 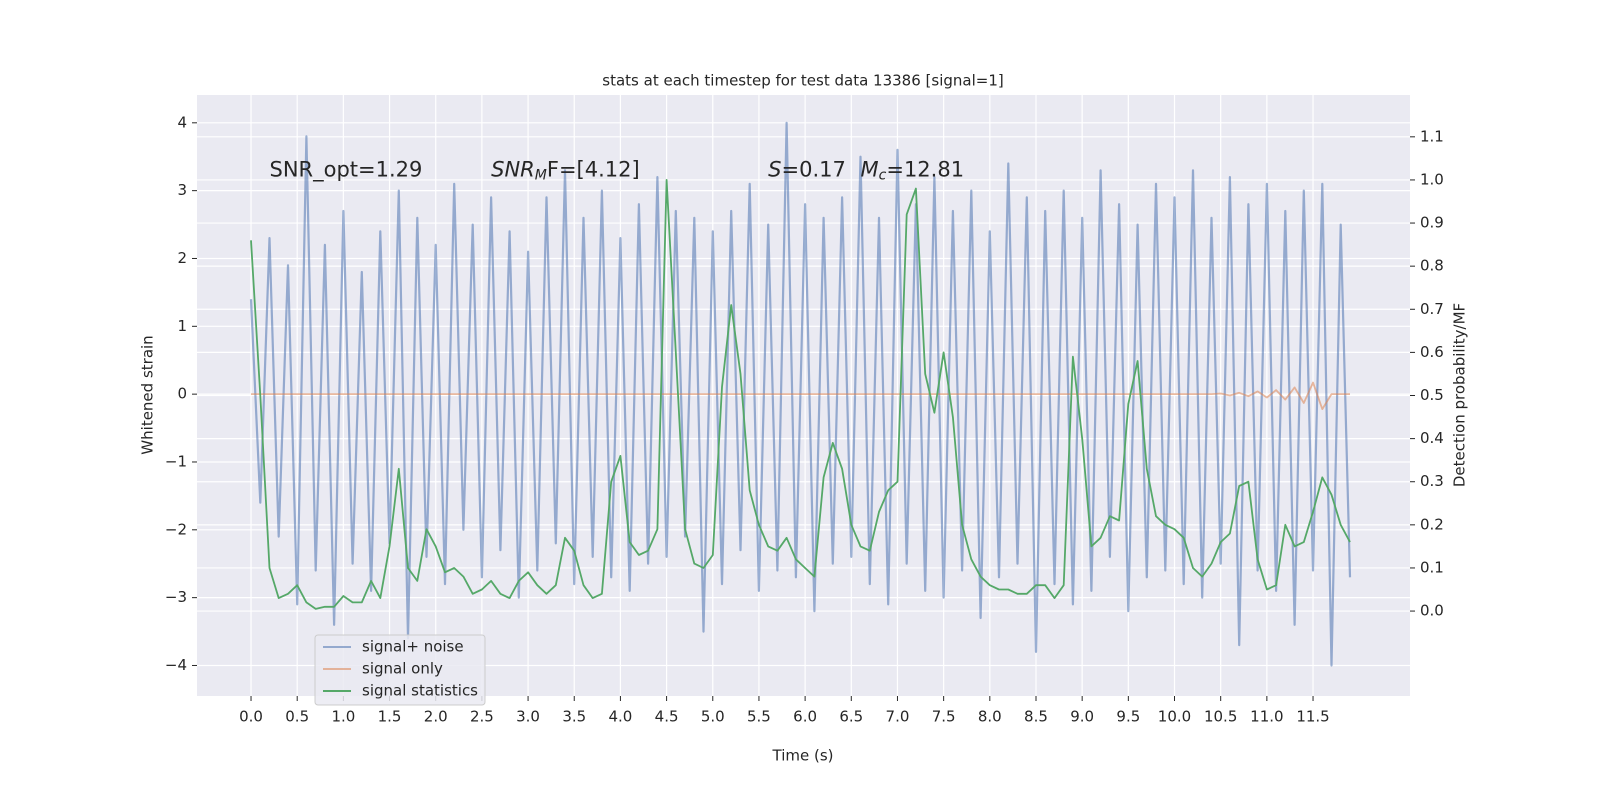 I want to click on x-tick-label: 5.5, so click(x=759, y=717).